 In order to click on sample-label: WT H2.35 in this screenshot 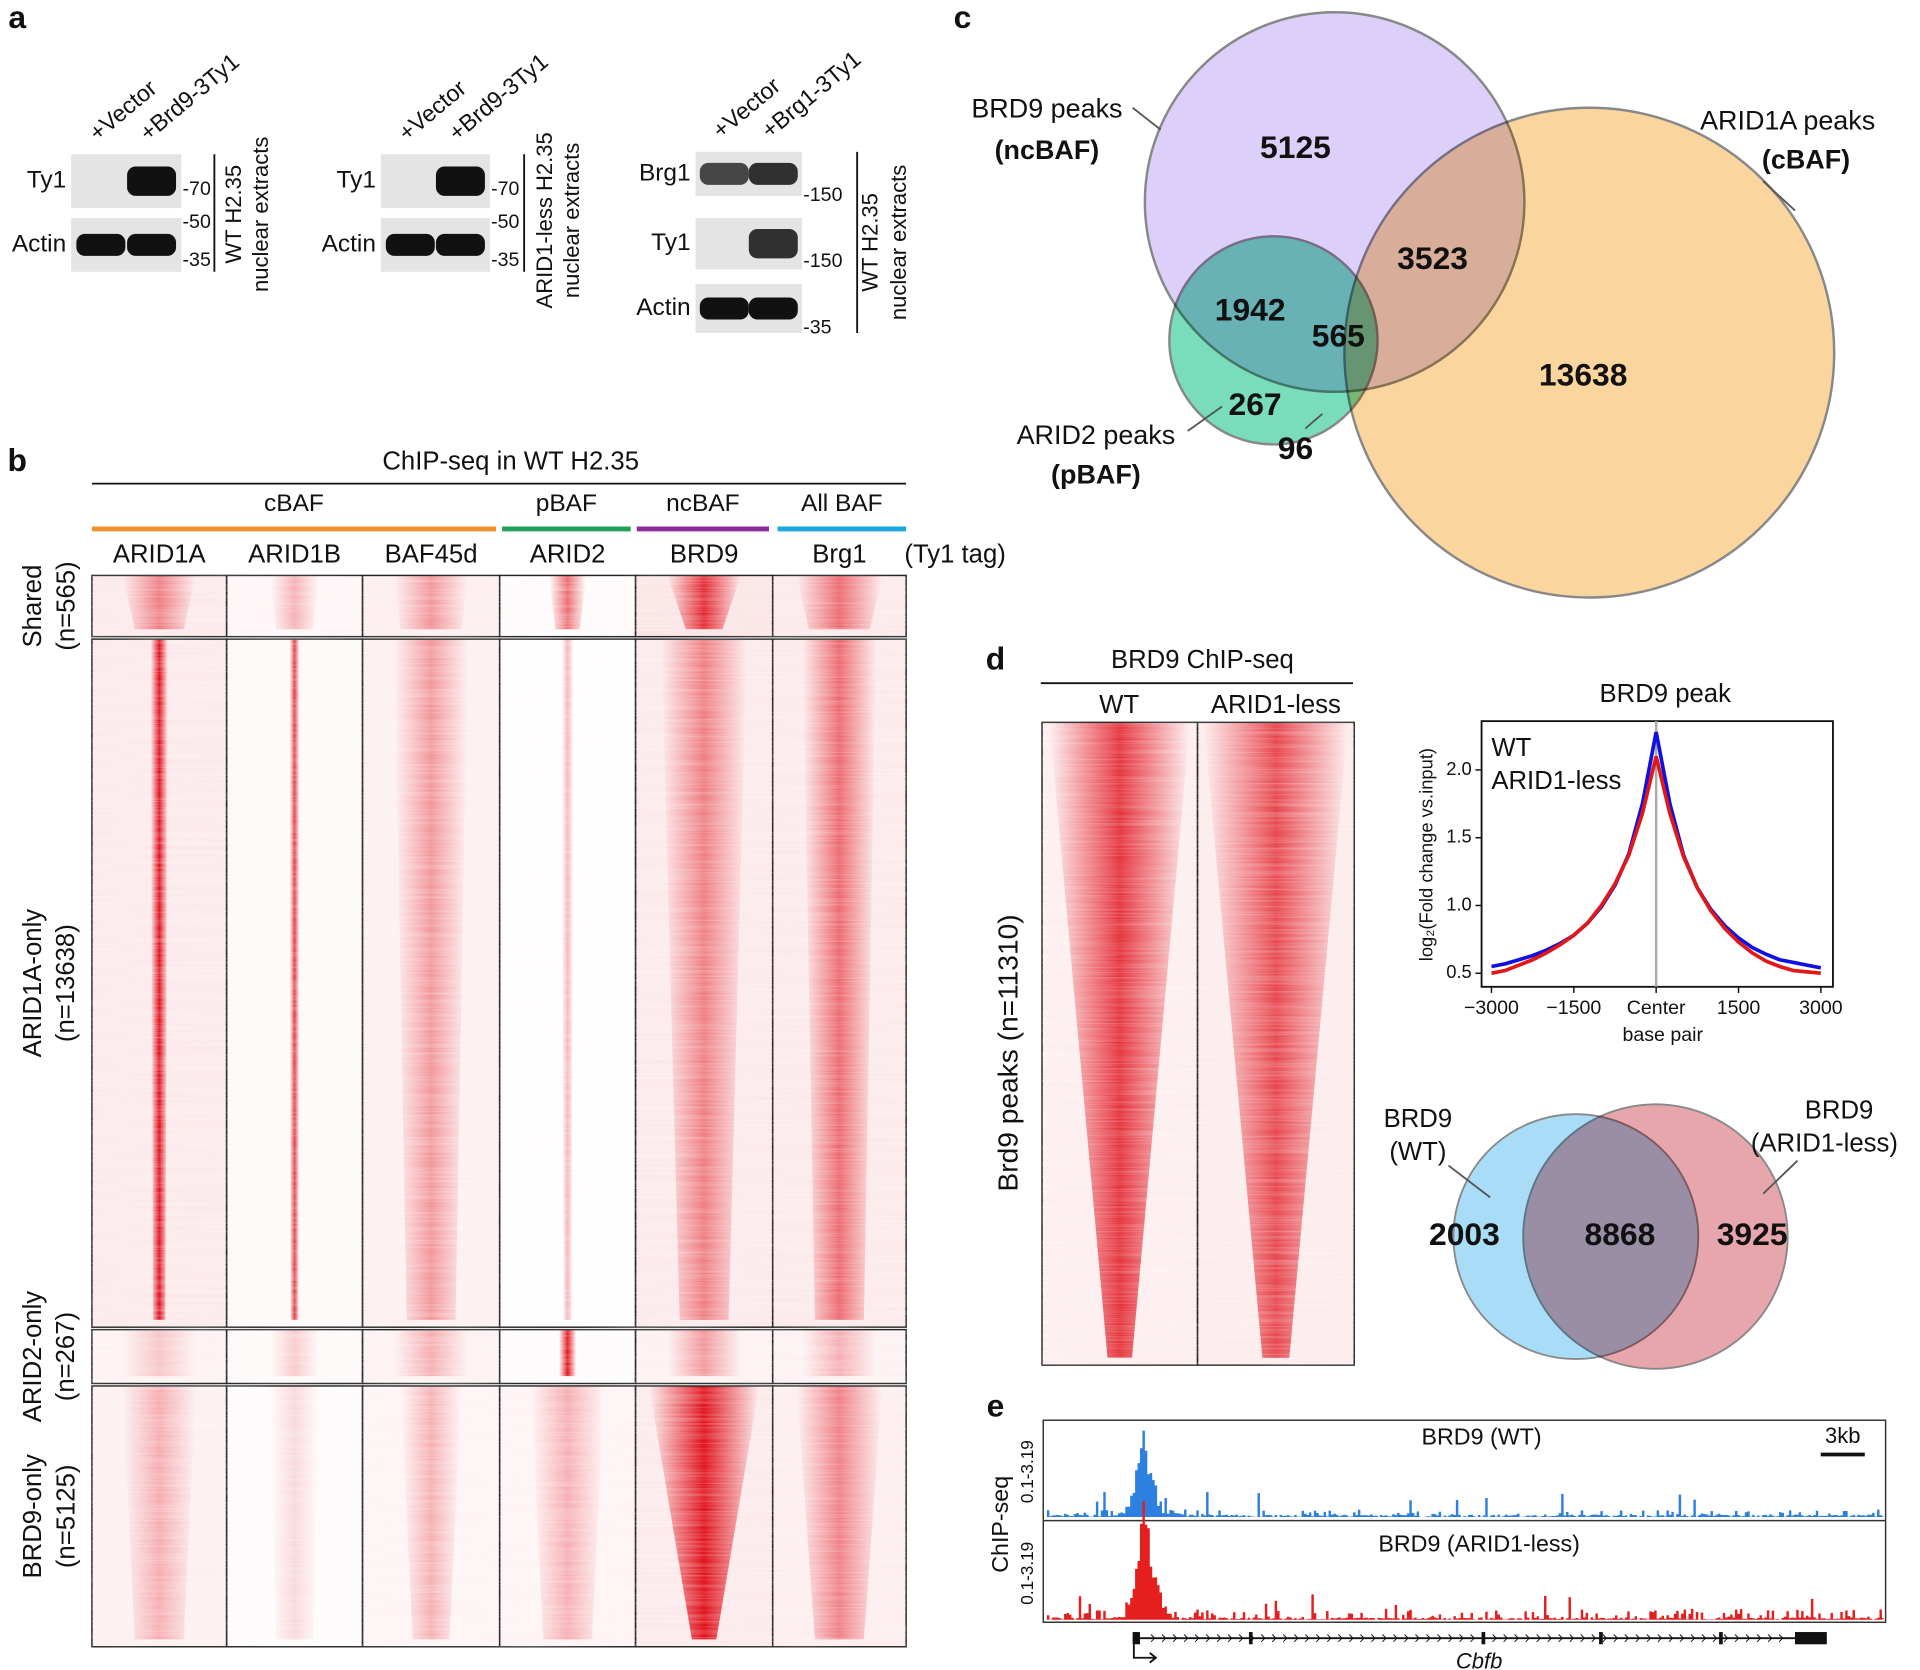, I will do `click(233, 214)`.